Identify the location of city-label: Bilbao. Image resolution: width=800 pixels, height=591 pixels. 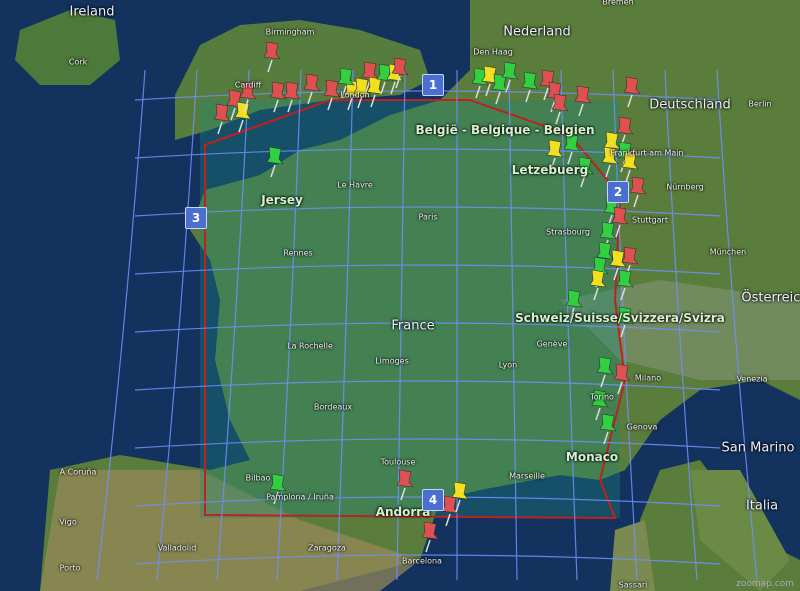
(258, 478).